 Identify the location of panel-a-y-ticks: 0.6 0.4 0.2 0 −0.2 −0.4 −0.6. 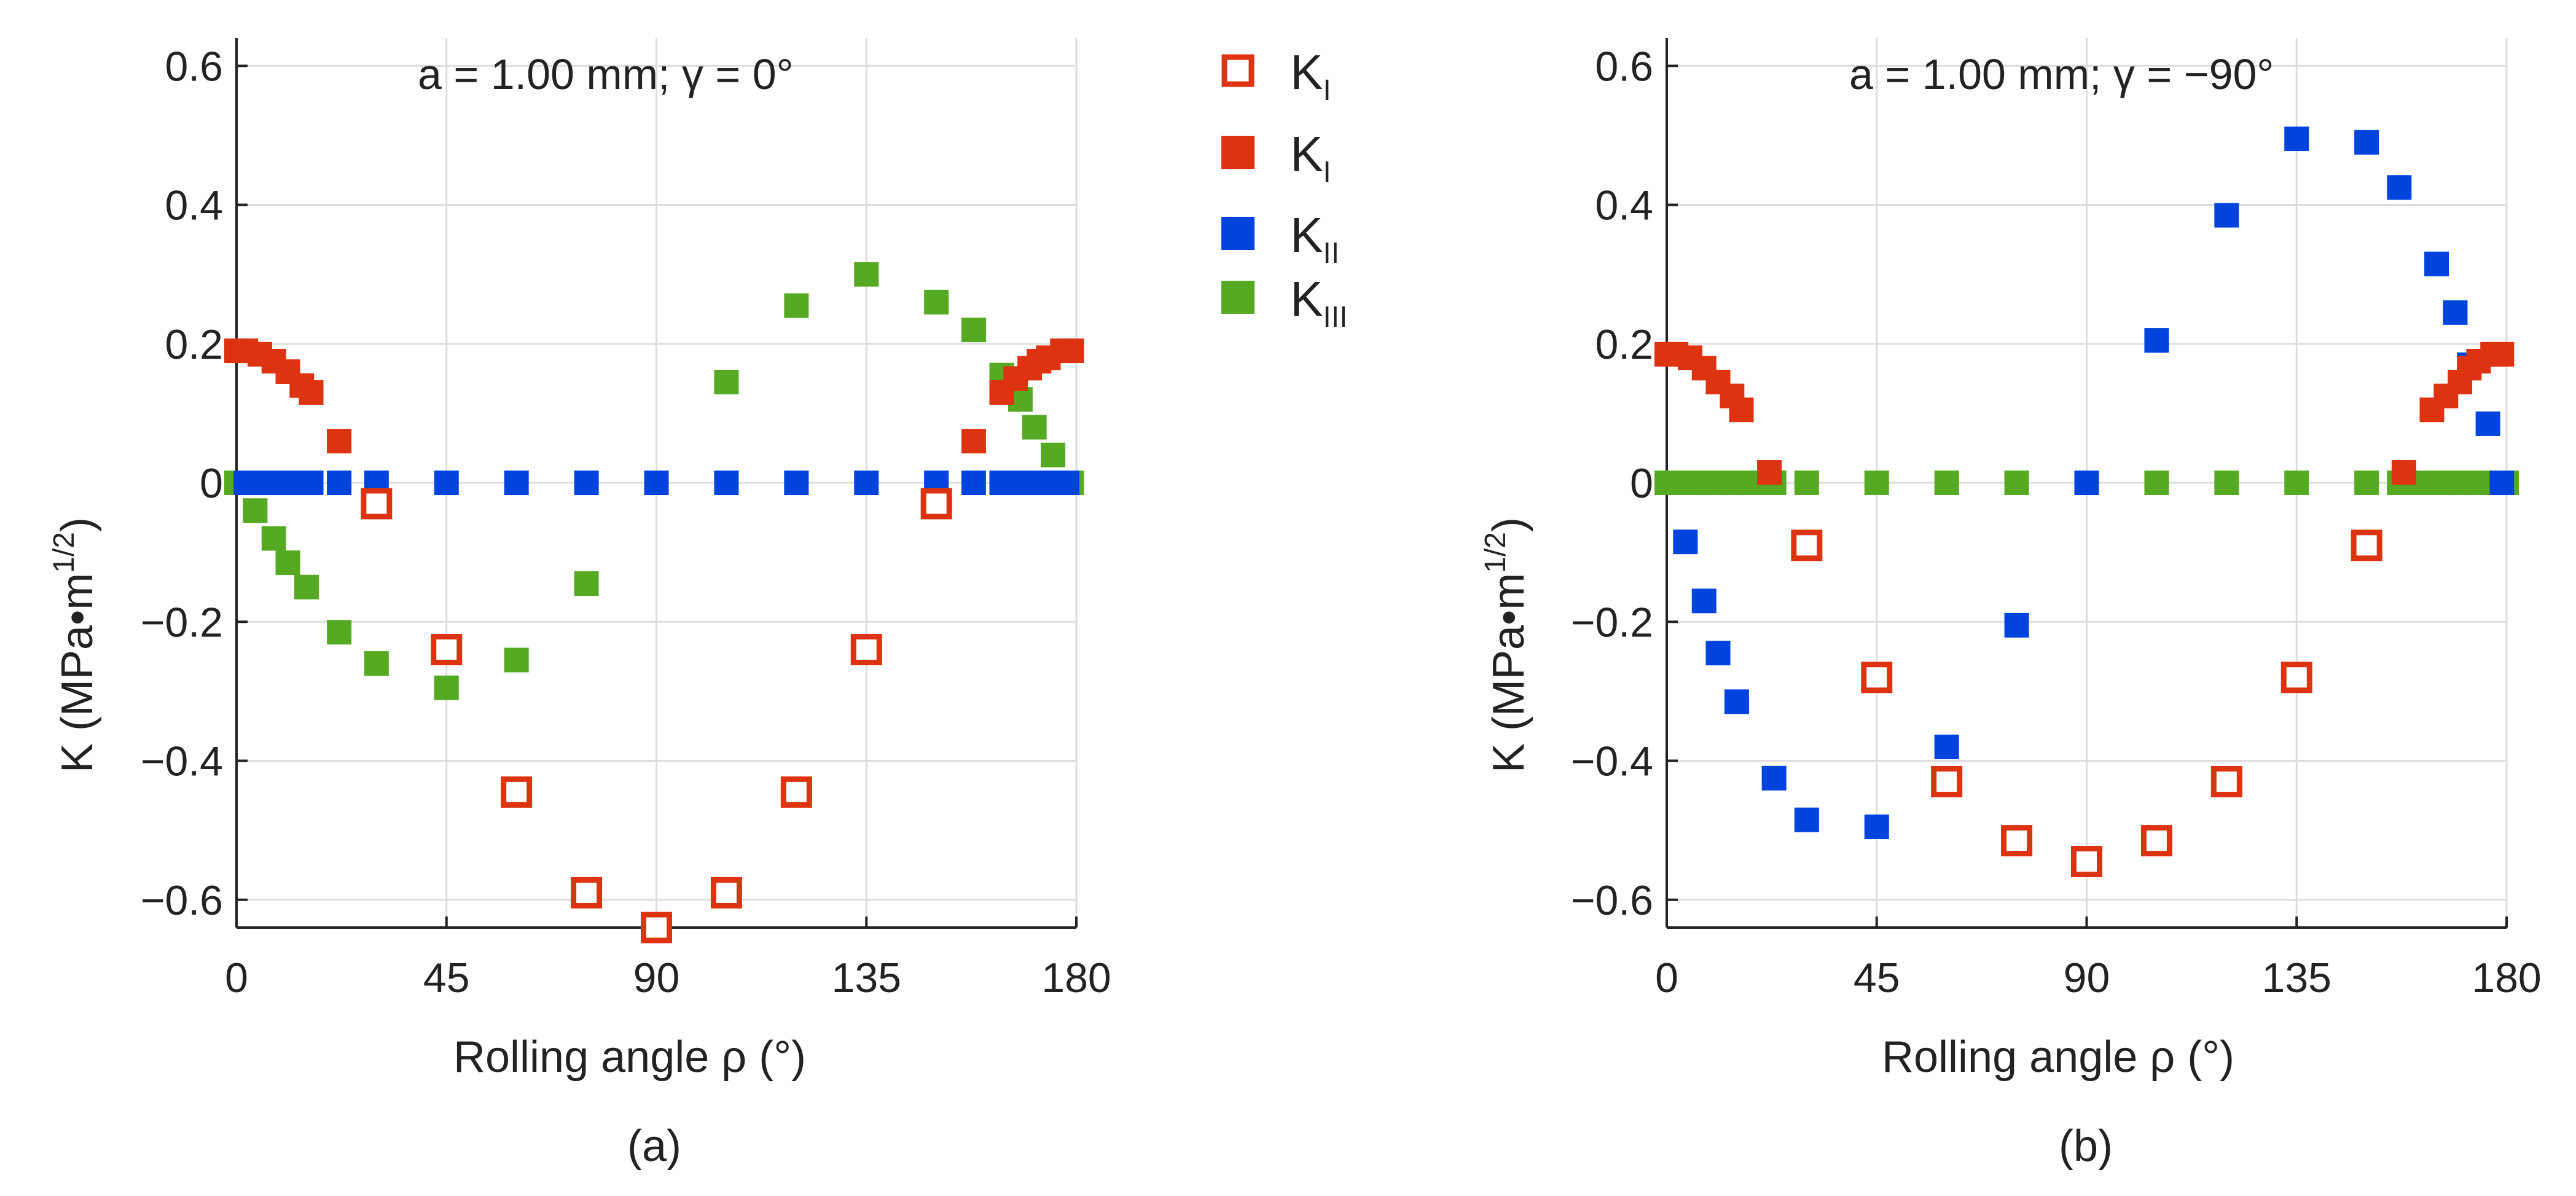
(195, 483).